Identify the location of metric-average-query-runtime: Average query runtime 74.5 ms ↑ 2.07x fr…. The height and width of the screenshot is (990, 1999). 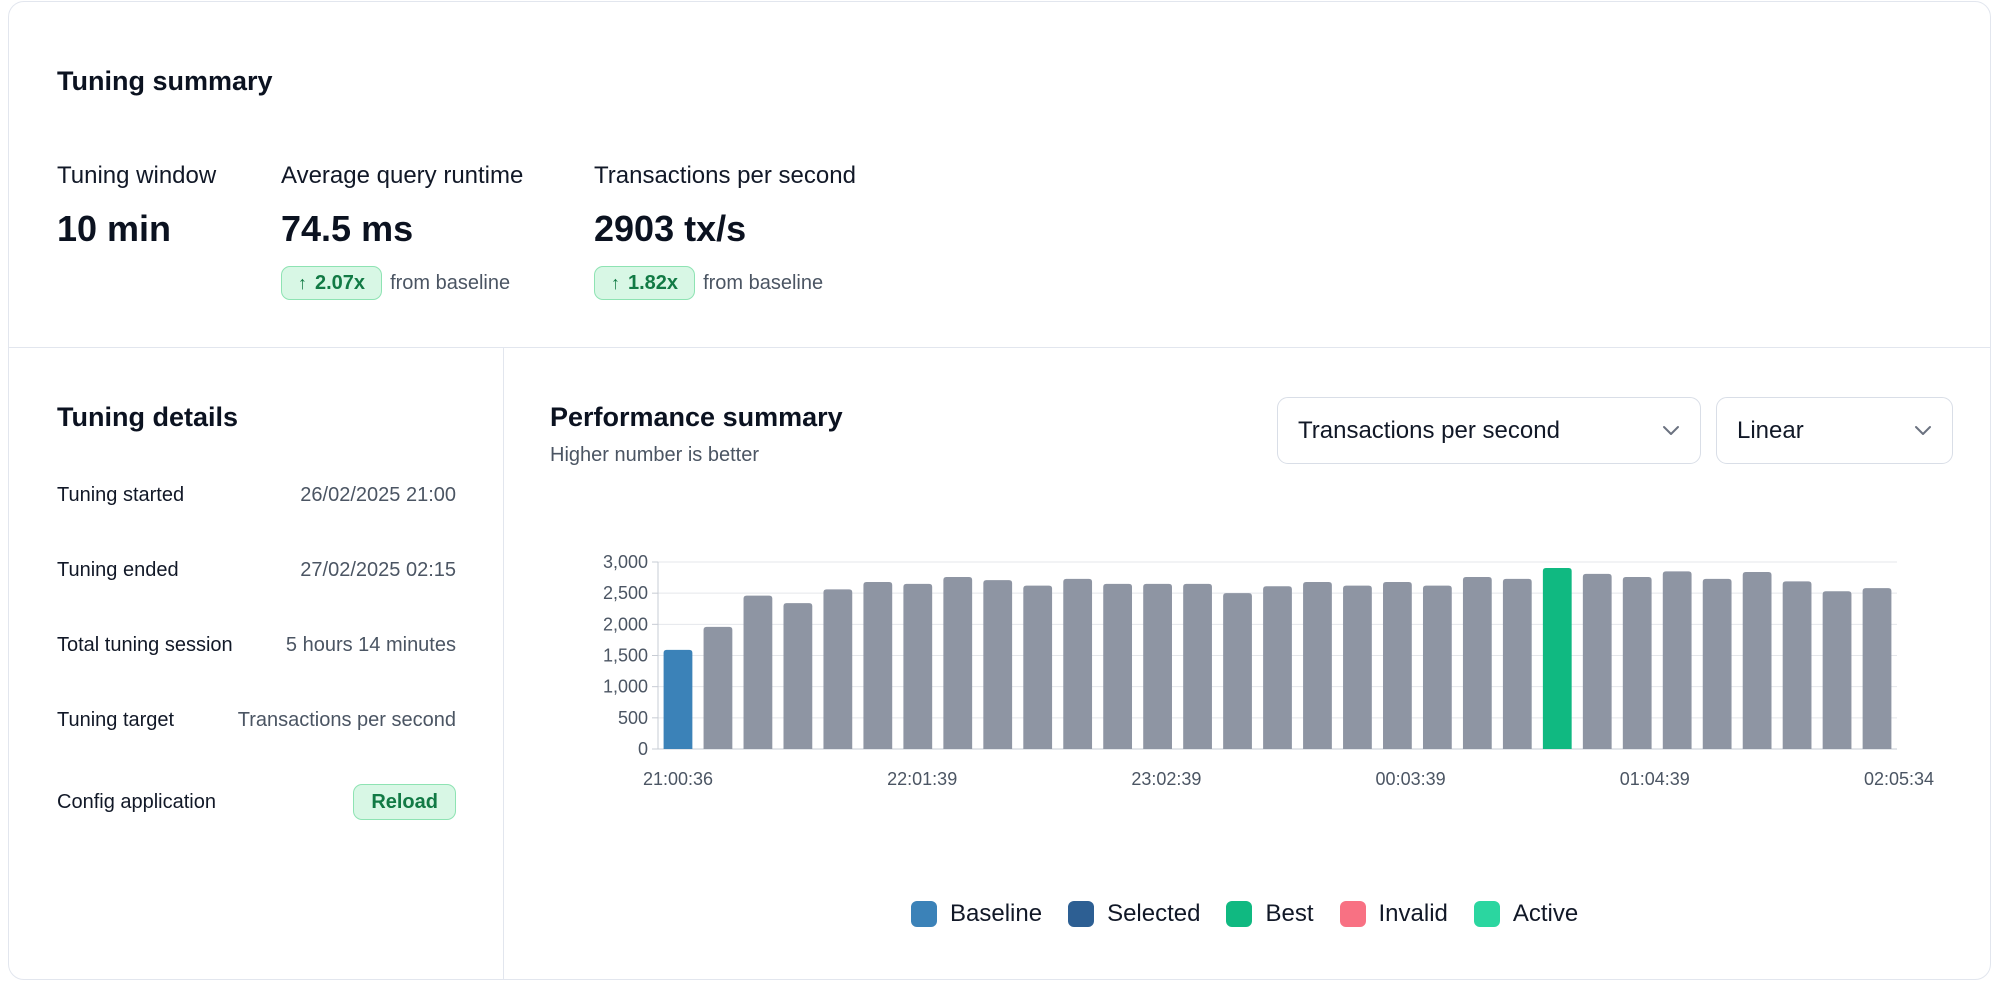
(402, 231).